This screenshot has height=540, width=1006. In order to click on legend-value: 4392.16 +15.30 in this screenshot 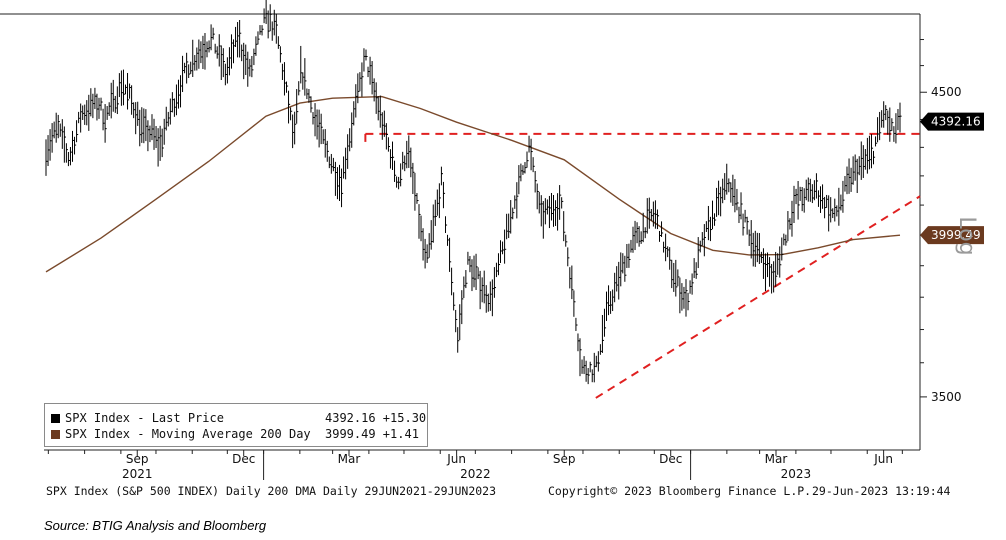, I will do `click(376, 418)`.